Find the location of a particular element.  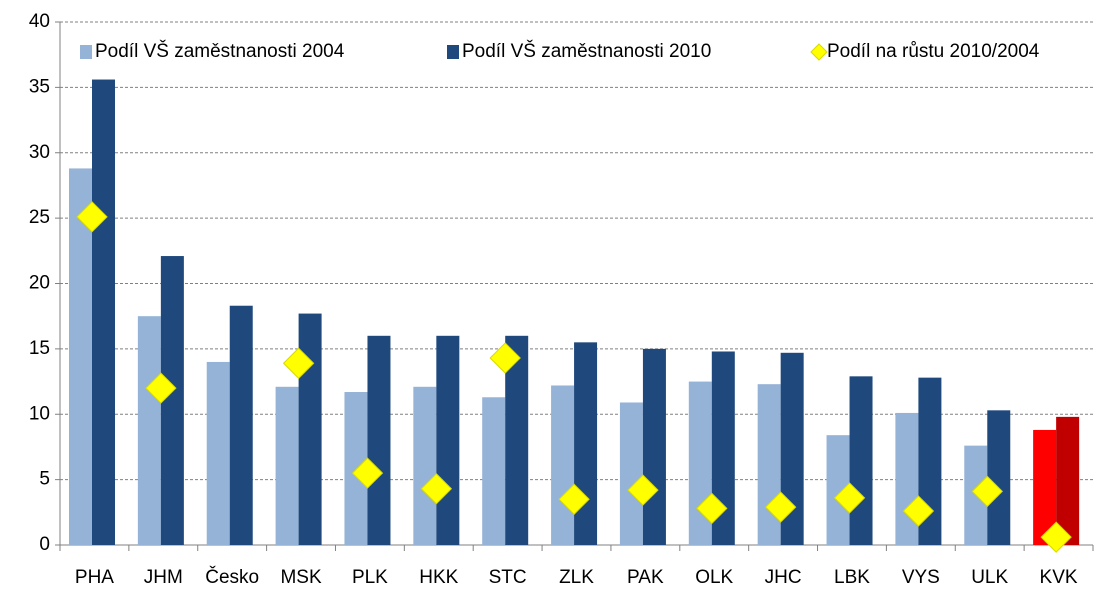

y-tick-label: 5 is located at coordinates (44, 479).